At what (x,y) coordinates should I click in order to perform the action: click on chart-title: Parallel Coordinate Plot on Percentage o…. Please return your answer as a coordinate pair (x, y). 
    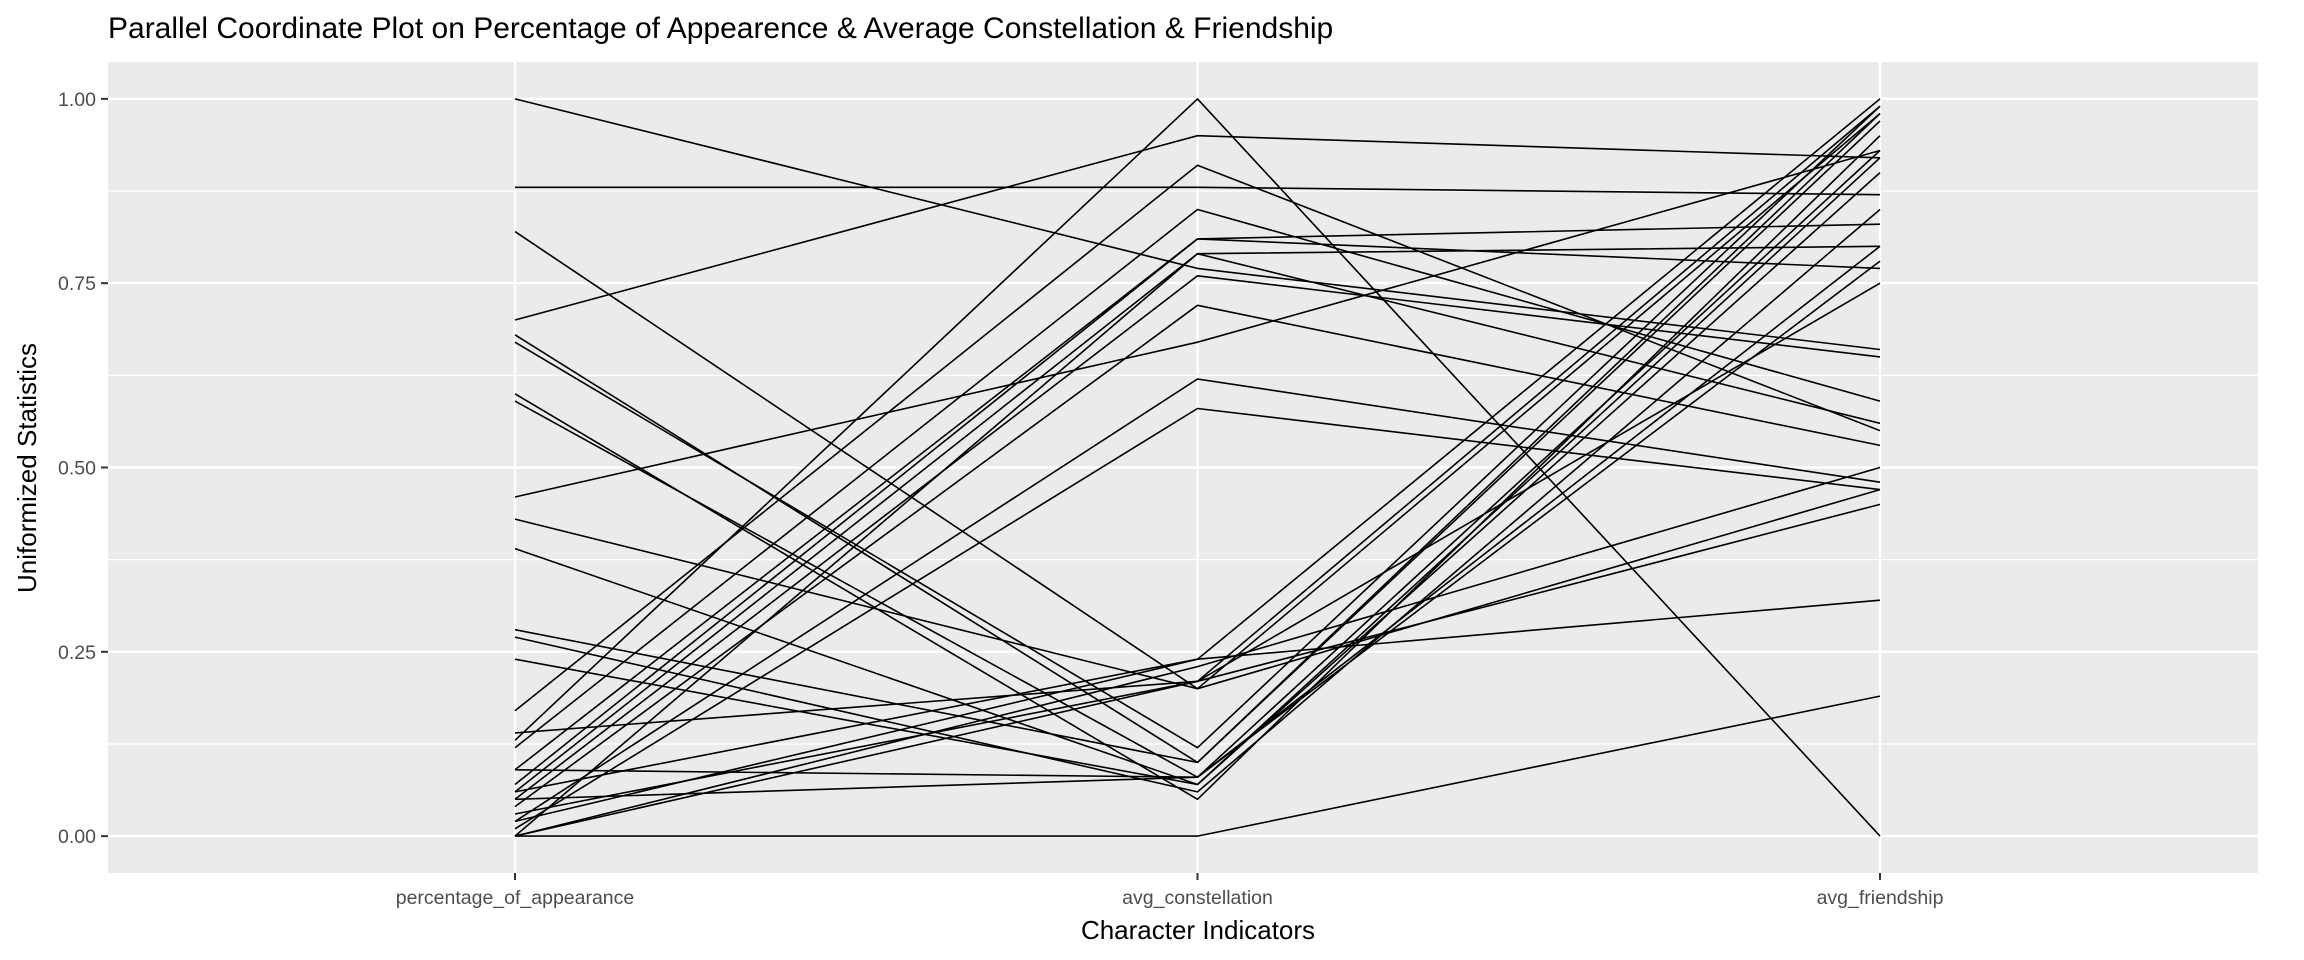
    Looking at the image, I should click on (720, 28).